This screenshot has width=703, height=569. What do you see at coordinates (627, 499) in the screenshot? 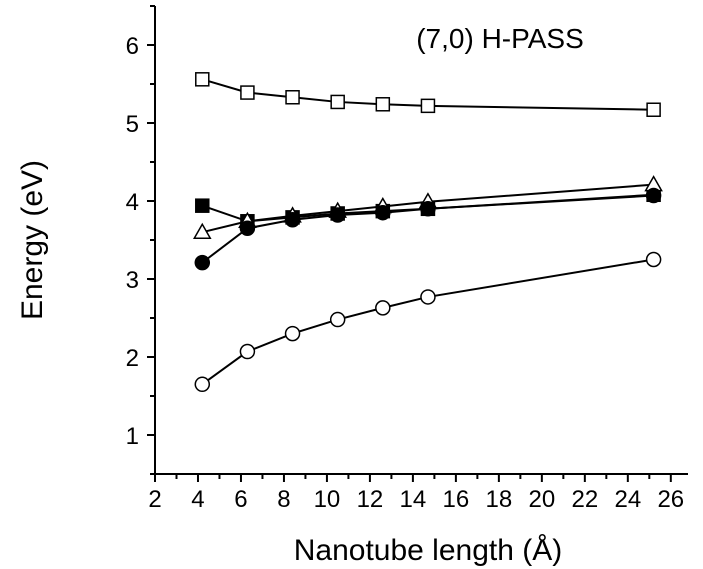
I see `x-tick-label: 24` at bounding box center [627, 499].